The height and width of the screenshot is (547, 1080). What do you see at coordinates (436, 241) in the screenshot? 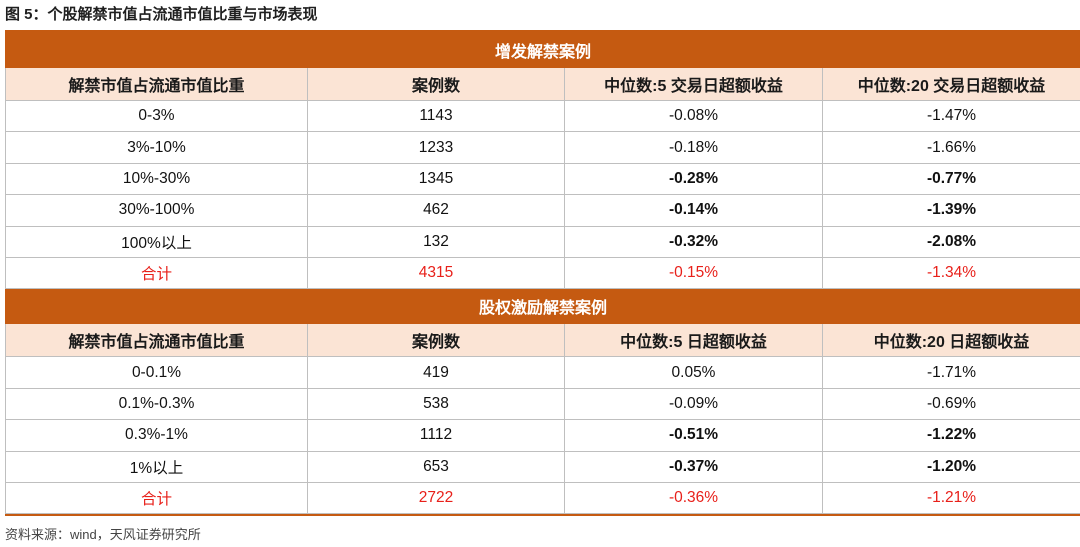
I see `count-cell: 132` at bounding box center [436, 241].